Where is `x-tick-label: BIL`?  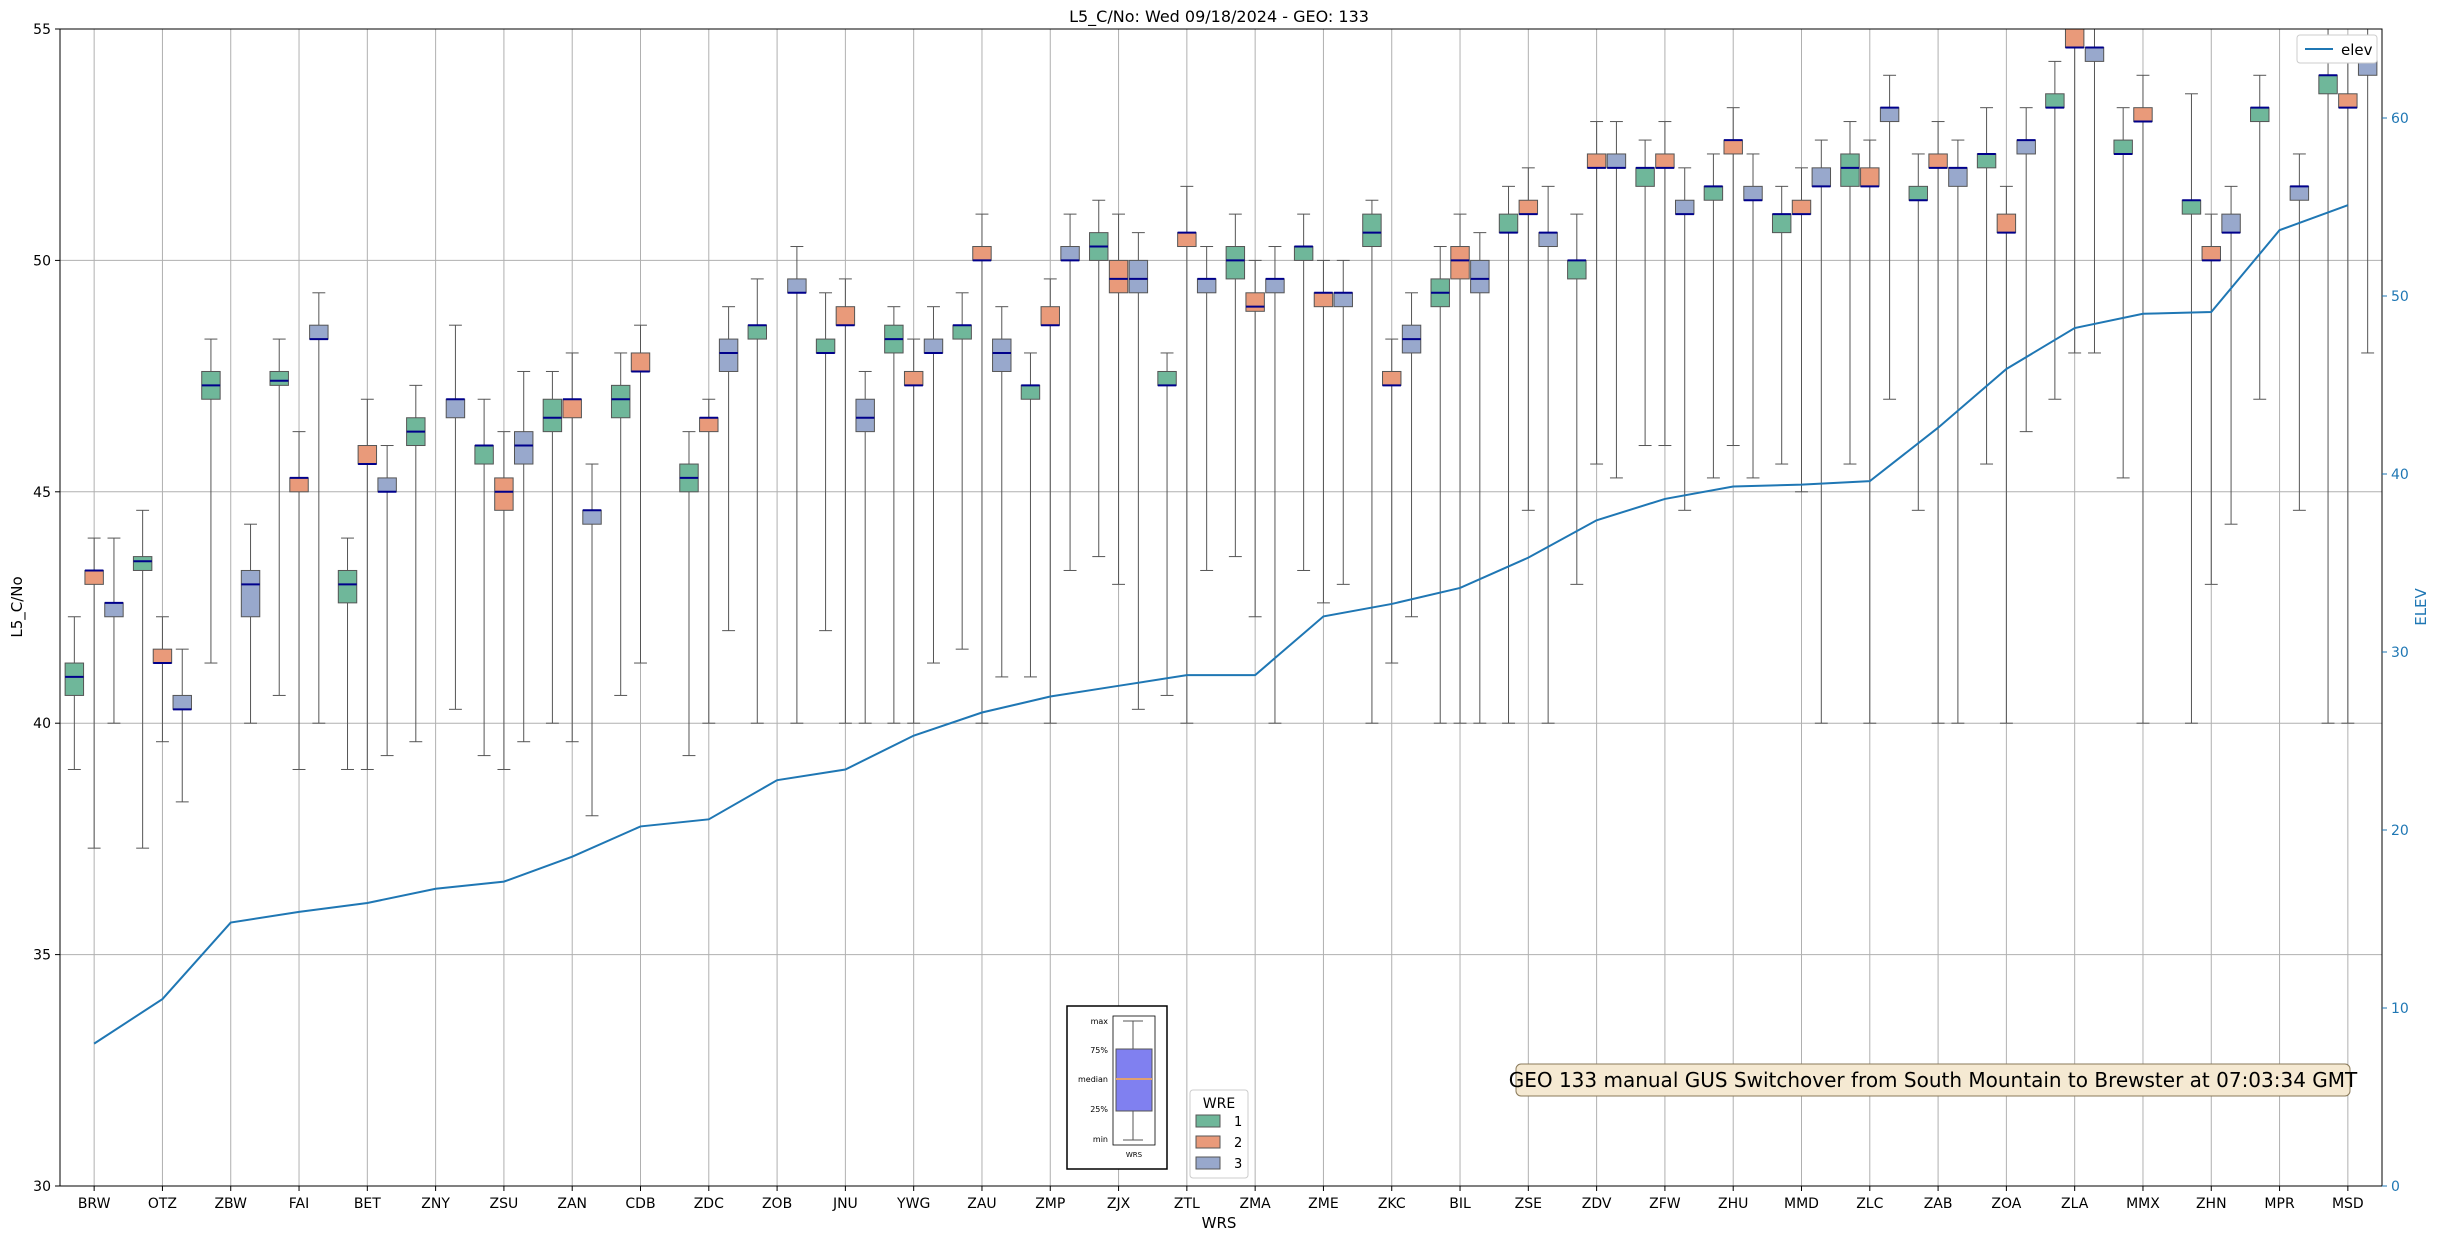 x-tick-label: BIL is located at coordinates (1460, 1204).